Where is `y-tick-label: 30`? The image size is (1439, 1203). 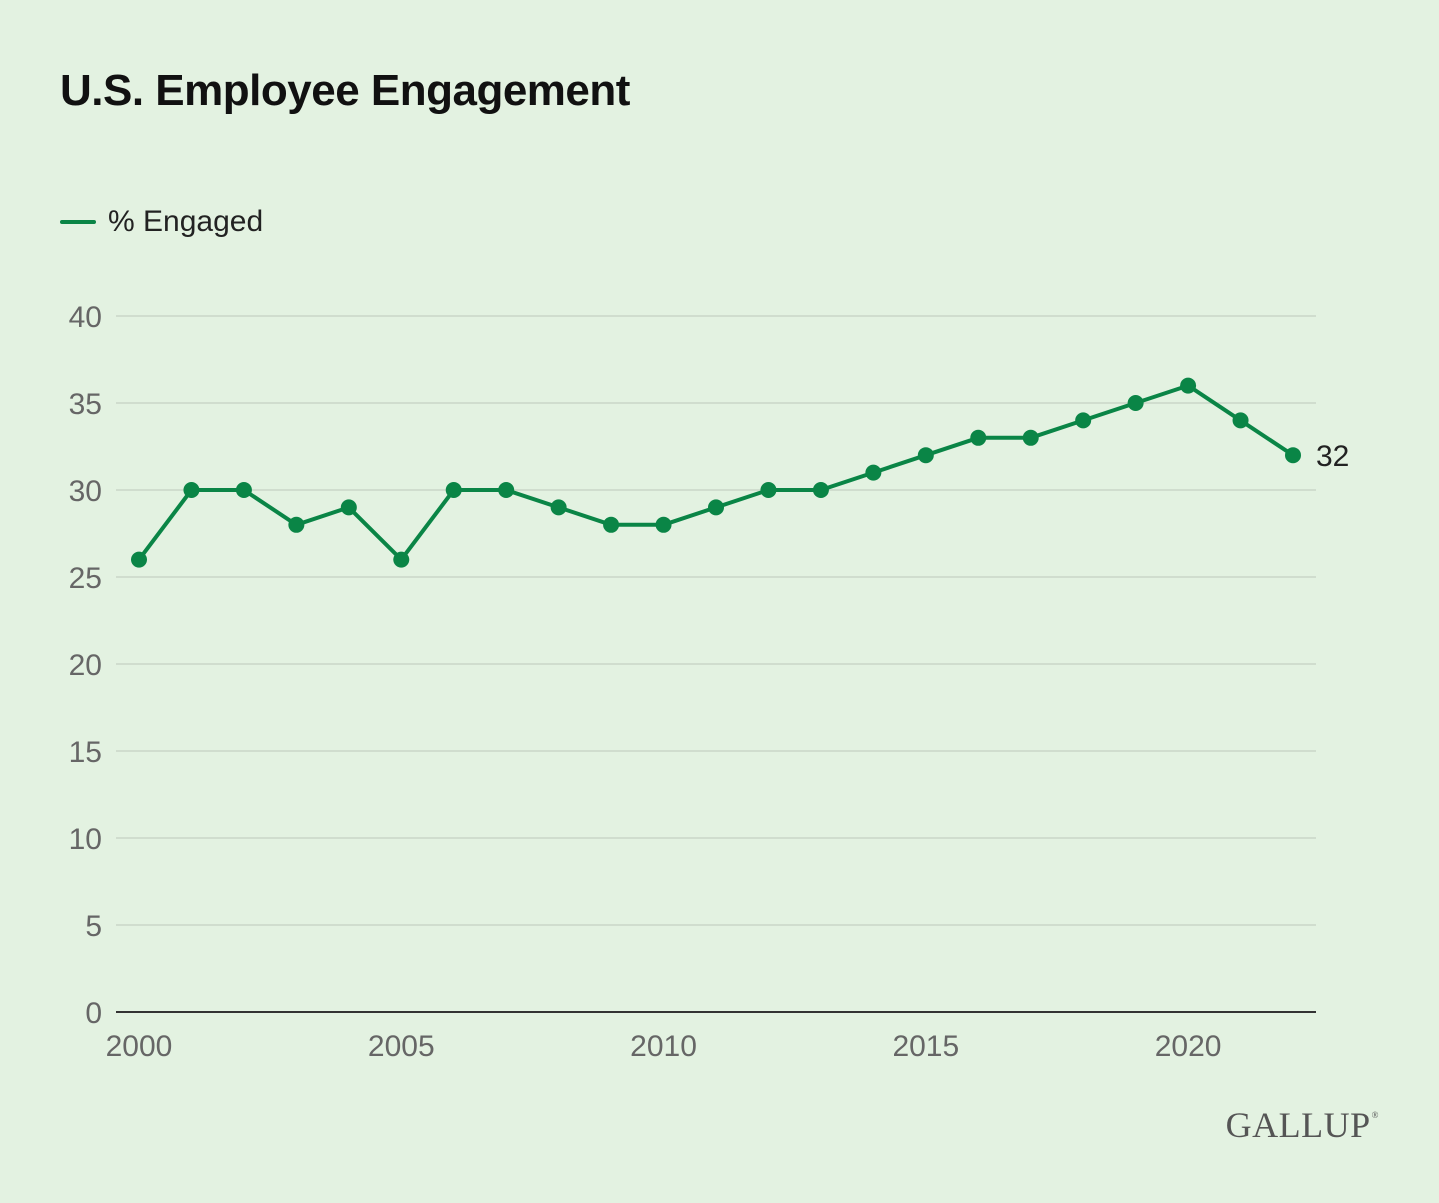 y-tick-label: 30 is located at coordinates (85, 491).